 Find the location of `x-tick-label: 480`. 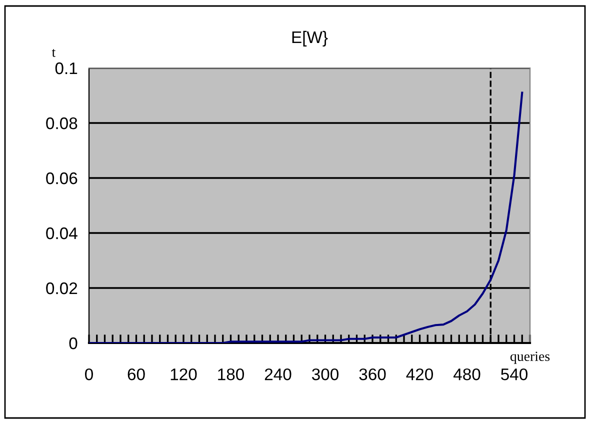

x-tick-label: 480 is located at coordinates (466, 374).